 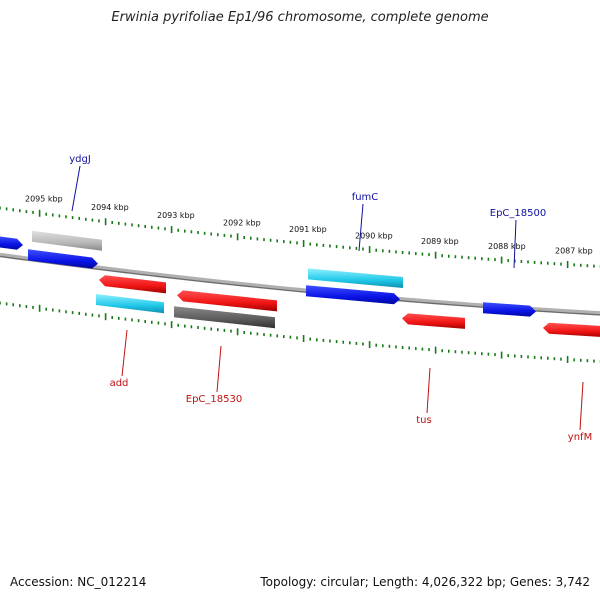 I want to click on gene-ydgj, so click(x=67, y=240).